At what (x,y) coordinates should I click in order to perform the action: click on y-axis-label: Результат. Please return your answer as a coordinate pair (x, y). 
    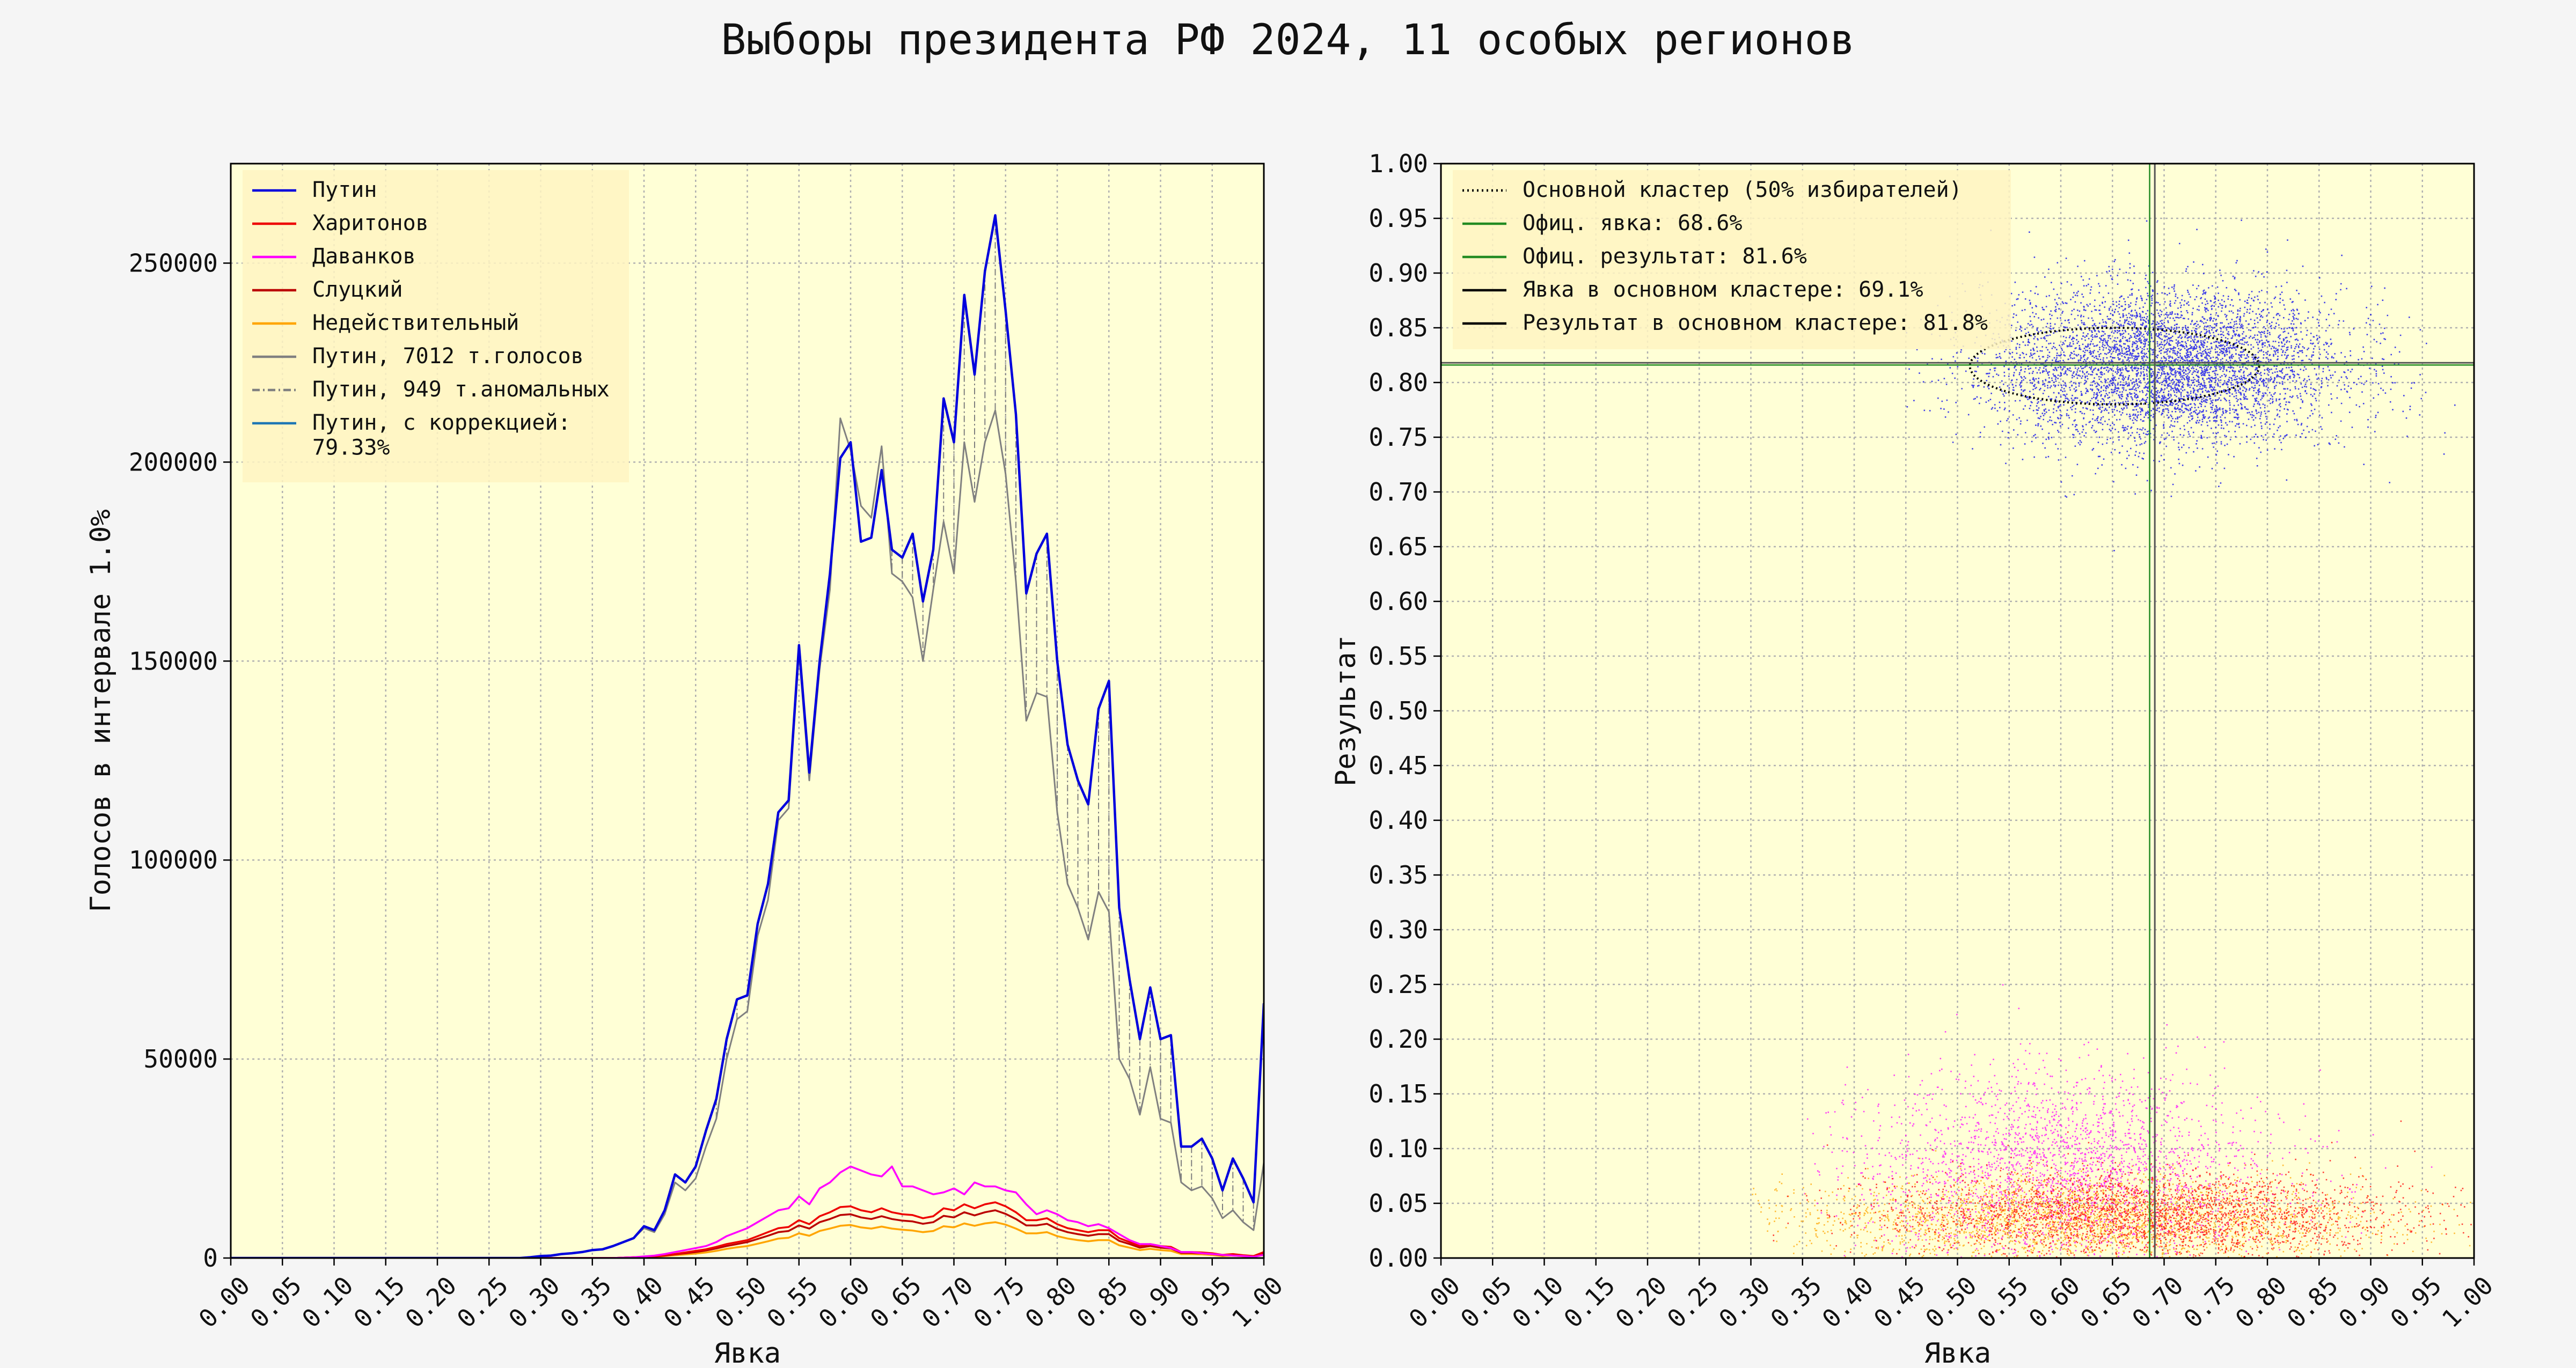
    Looking at the image, I should click on (1346, 710).